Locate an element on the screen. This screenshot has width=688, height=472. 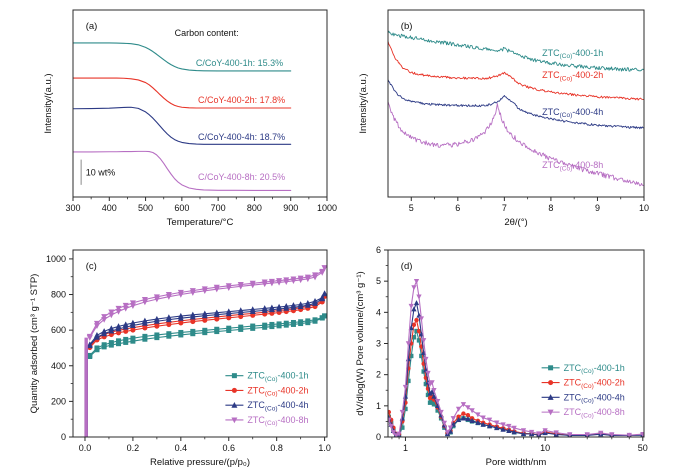
y-axis-label: Quantity adsorbed (cm³ g⁻¹ STP) is located at coordinates (34, 344).